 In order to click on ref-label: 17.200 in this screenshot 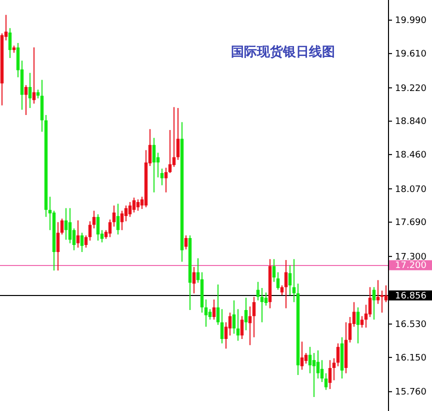, I will do `click(410, 266)`.